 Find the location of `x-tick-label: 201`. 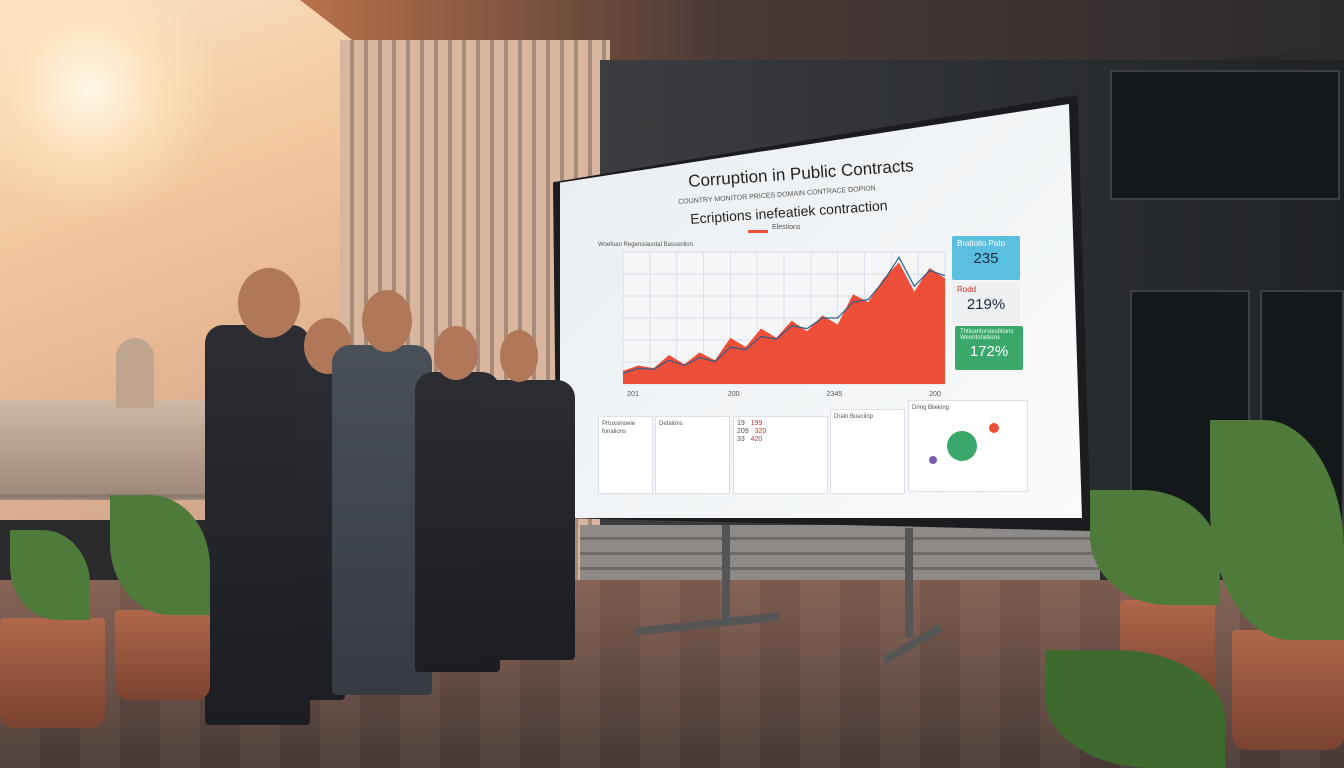

x-tick-label: 201 is located at coordinates (633, 394).